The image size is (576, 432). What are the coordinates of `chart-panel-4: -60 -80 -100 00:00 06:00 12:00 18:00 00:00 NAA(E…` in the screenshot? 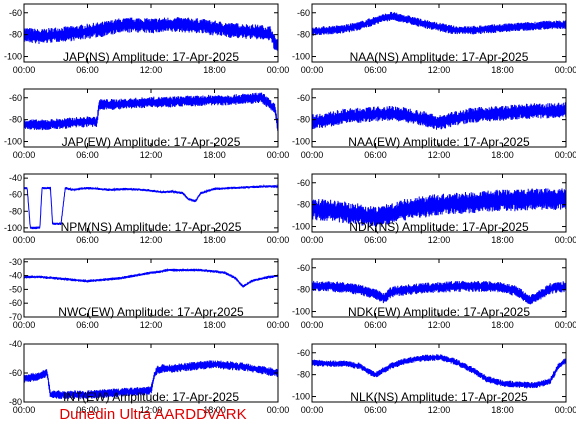 It's located at (434, 124).